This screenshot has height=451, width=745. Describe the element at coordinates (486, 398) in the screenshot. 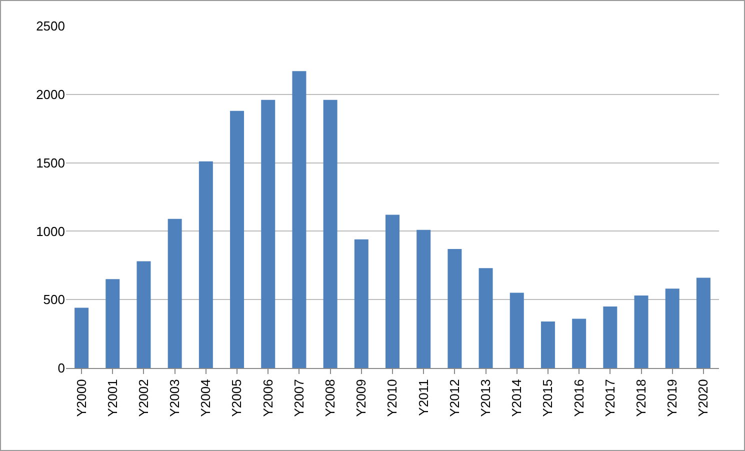

I see `x-tick-label: Y2013` at that location.